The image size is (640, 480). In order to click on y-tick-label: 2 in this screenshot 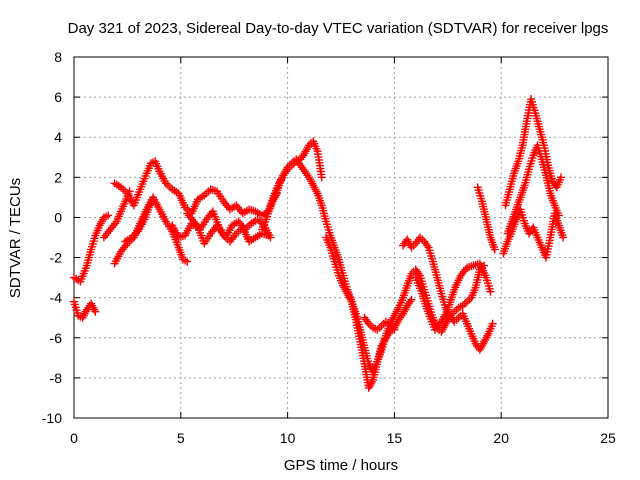, I will do `click(58, 177)`.